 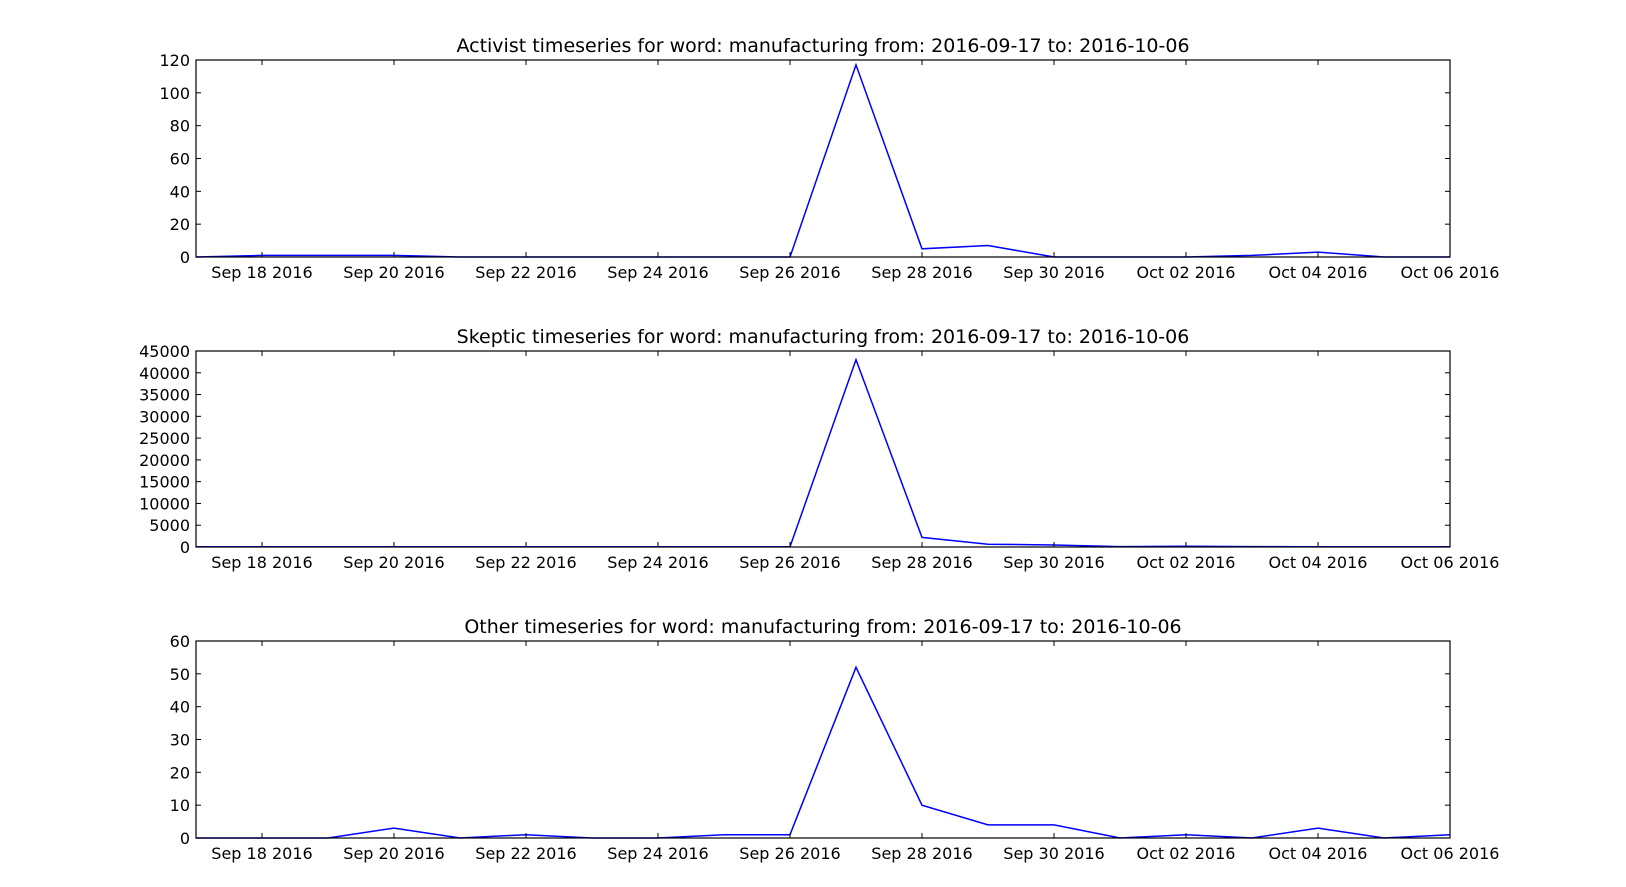 What do you see at coordinates (180, 805) in the screenshot?
I see `y-tick-label: 10` at bounding box center [180, 805].